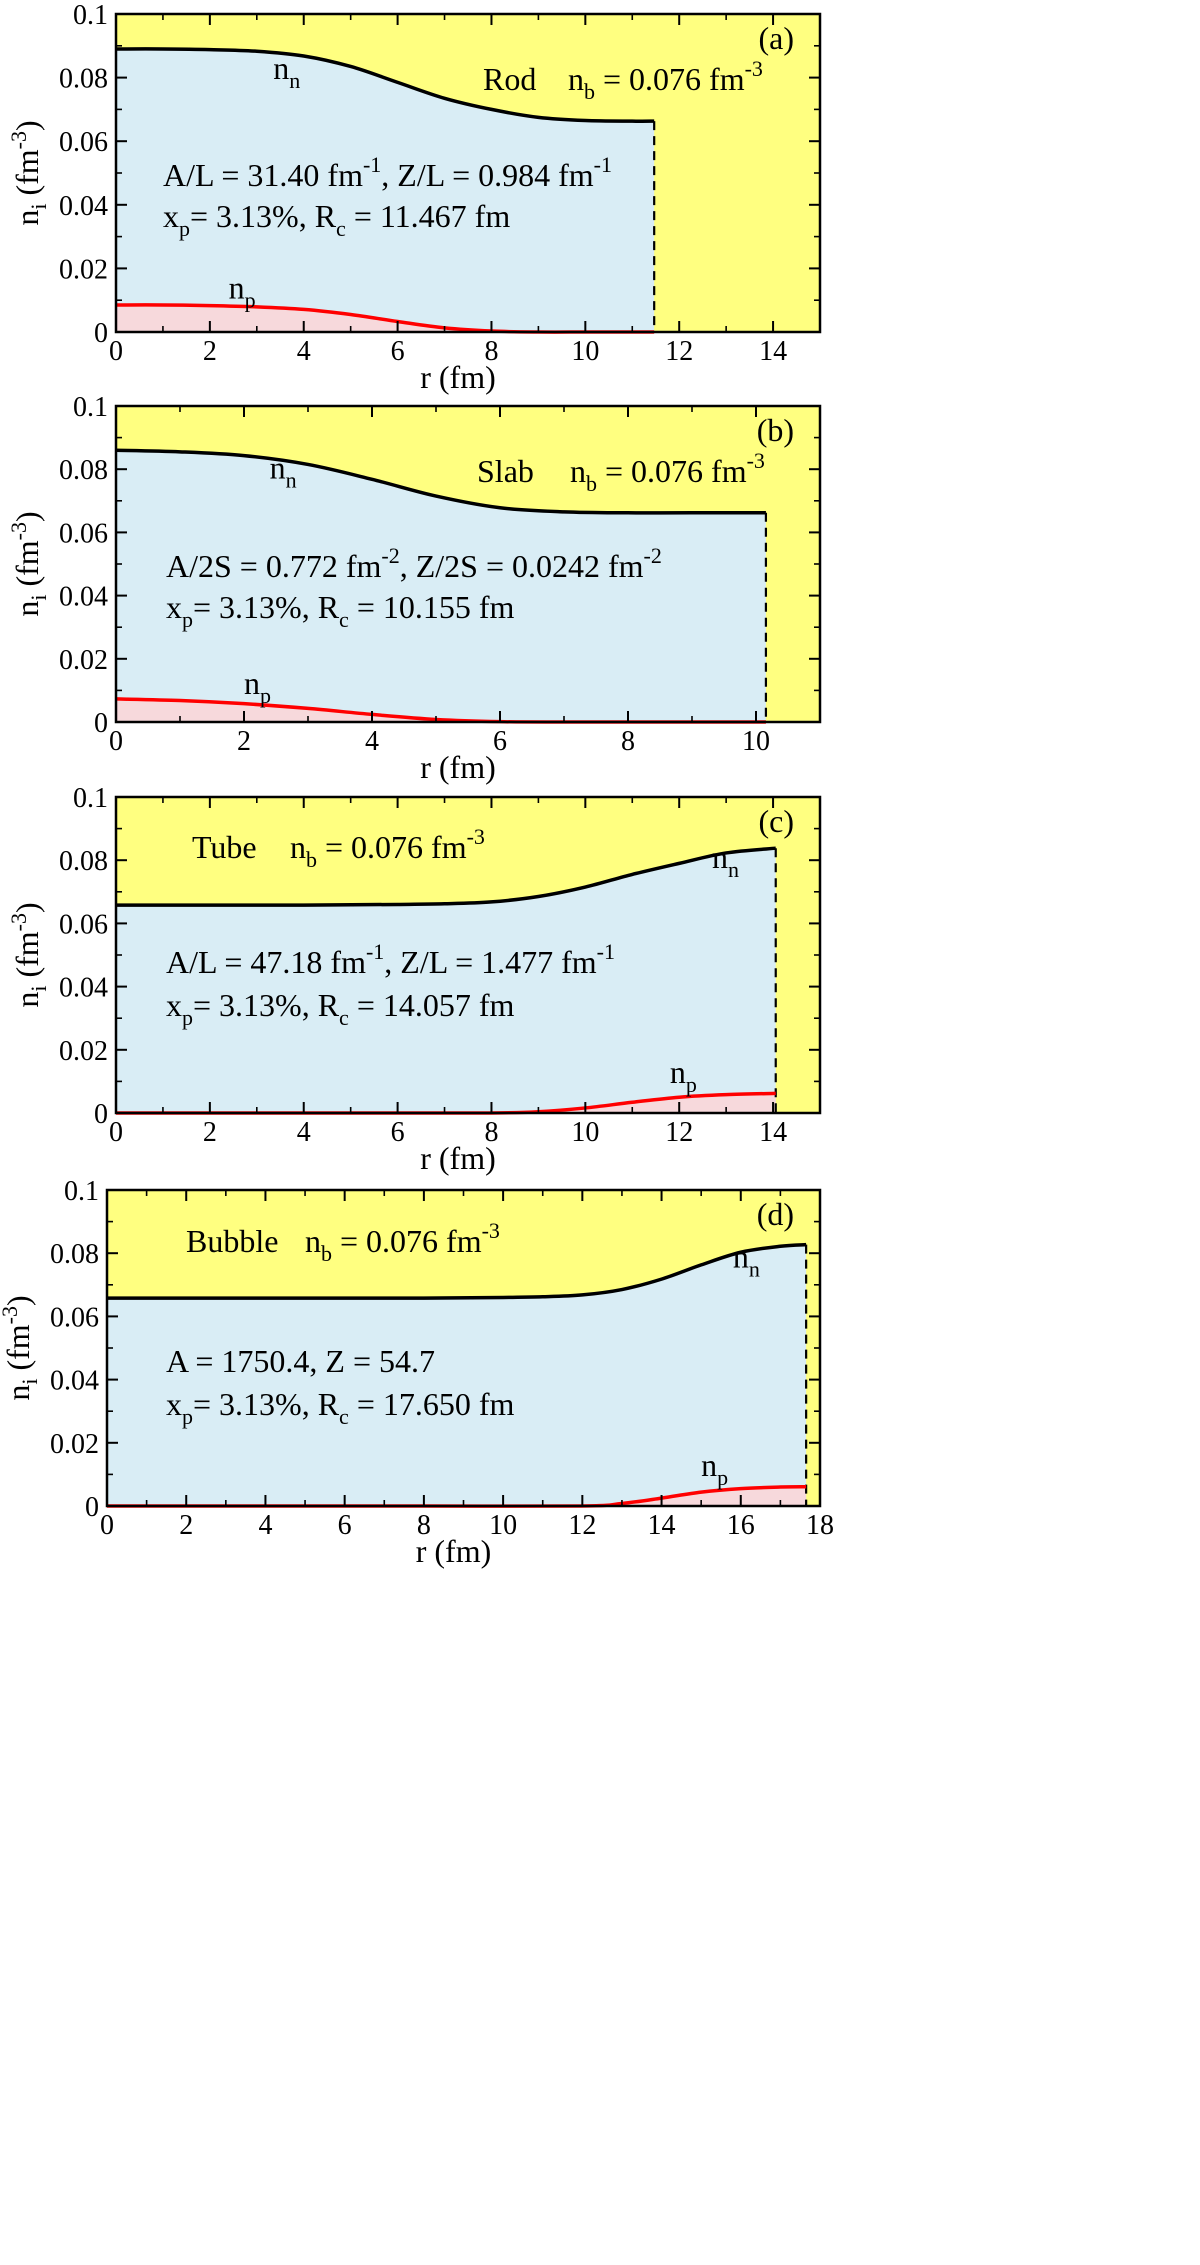 The height and width of the screenshot is (2265, 1200). Describe the element at coordinates (776, 38) in the screenshot. I see `panel-label: (a)` at that location.